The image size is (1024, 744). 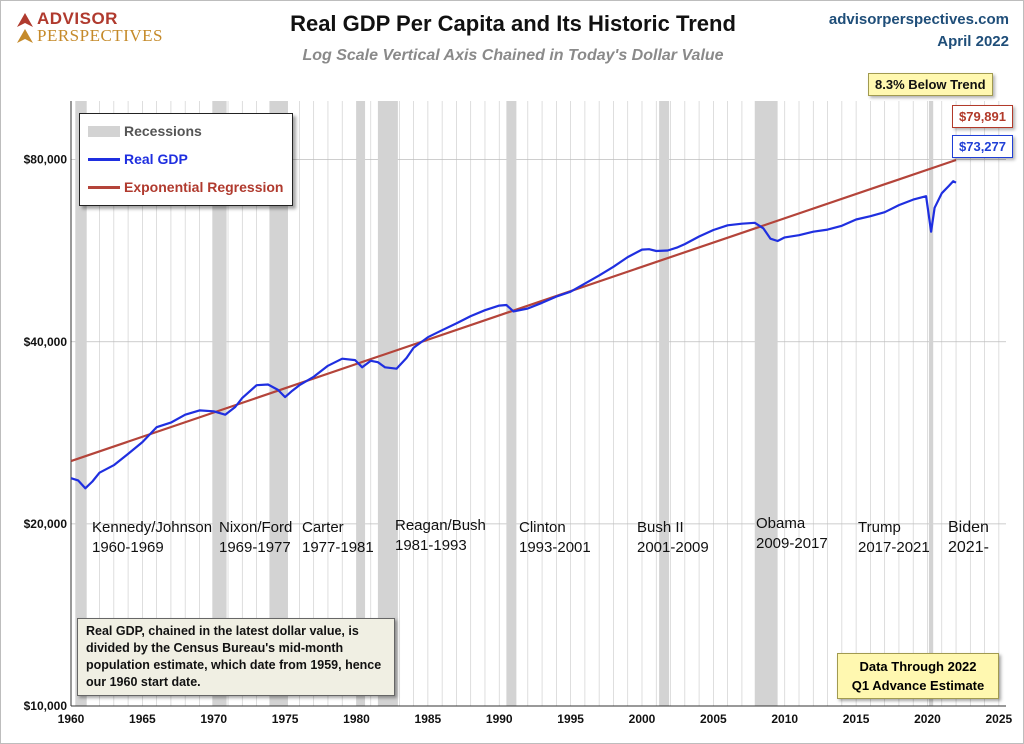 What do you see at coordinates (927, 719) in the screenshot?
I see `x-tick-label: 2020` at bounding box center [927, 719].